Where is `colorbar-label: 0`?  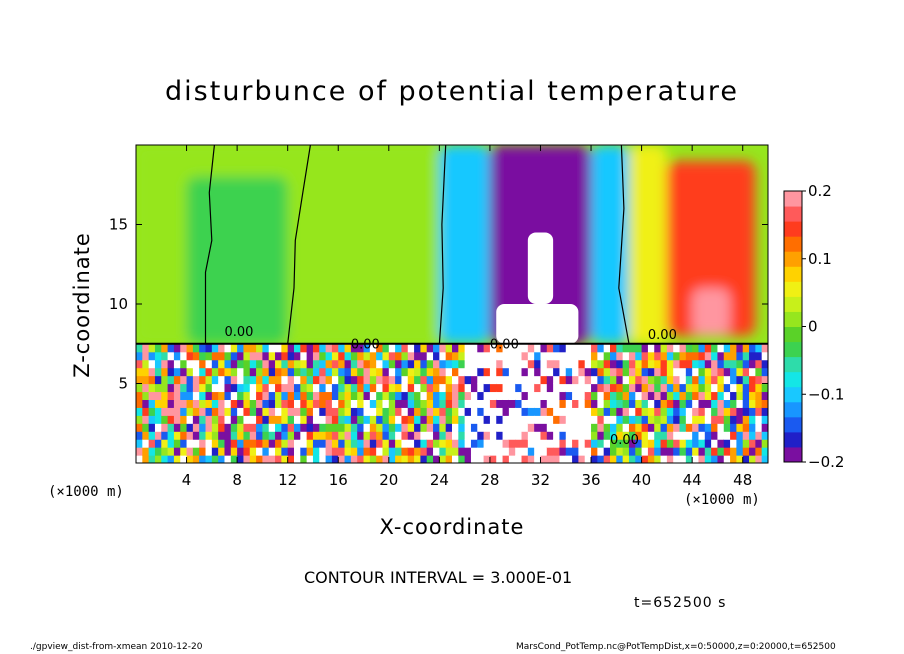
colorbar-label: 0 is located at coordinates (813, 327).